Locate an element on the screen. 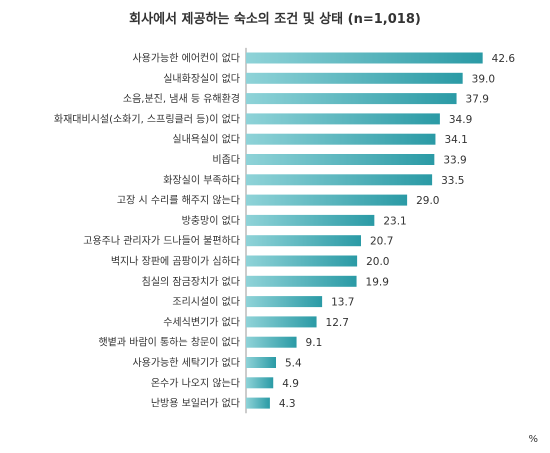  value-label: 9.1 is located at coordinates (314, 343).